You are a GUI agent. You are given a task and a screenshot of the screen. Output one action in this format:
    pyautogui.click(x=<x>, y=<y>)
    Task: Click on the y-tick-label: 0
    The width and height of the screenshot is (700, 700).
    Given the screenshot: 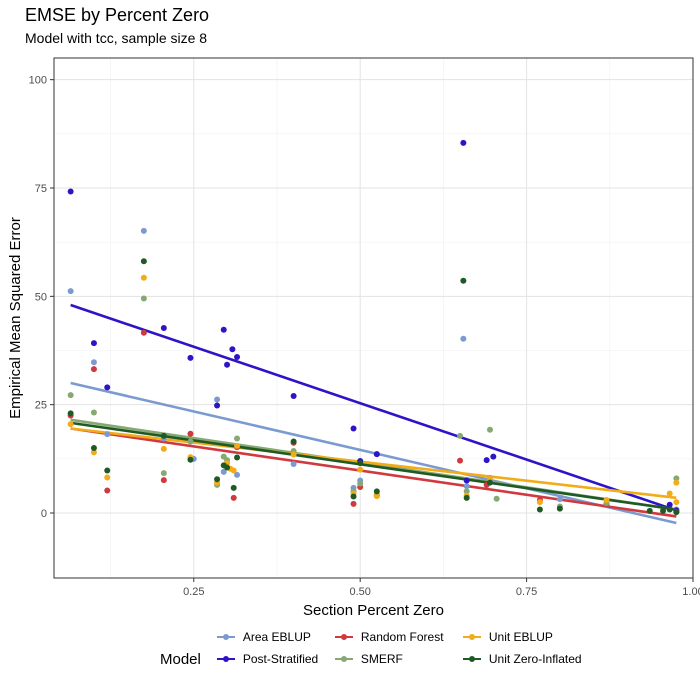 What is the action you would take?
    pyautogui.click(x=44, y=514)
    